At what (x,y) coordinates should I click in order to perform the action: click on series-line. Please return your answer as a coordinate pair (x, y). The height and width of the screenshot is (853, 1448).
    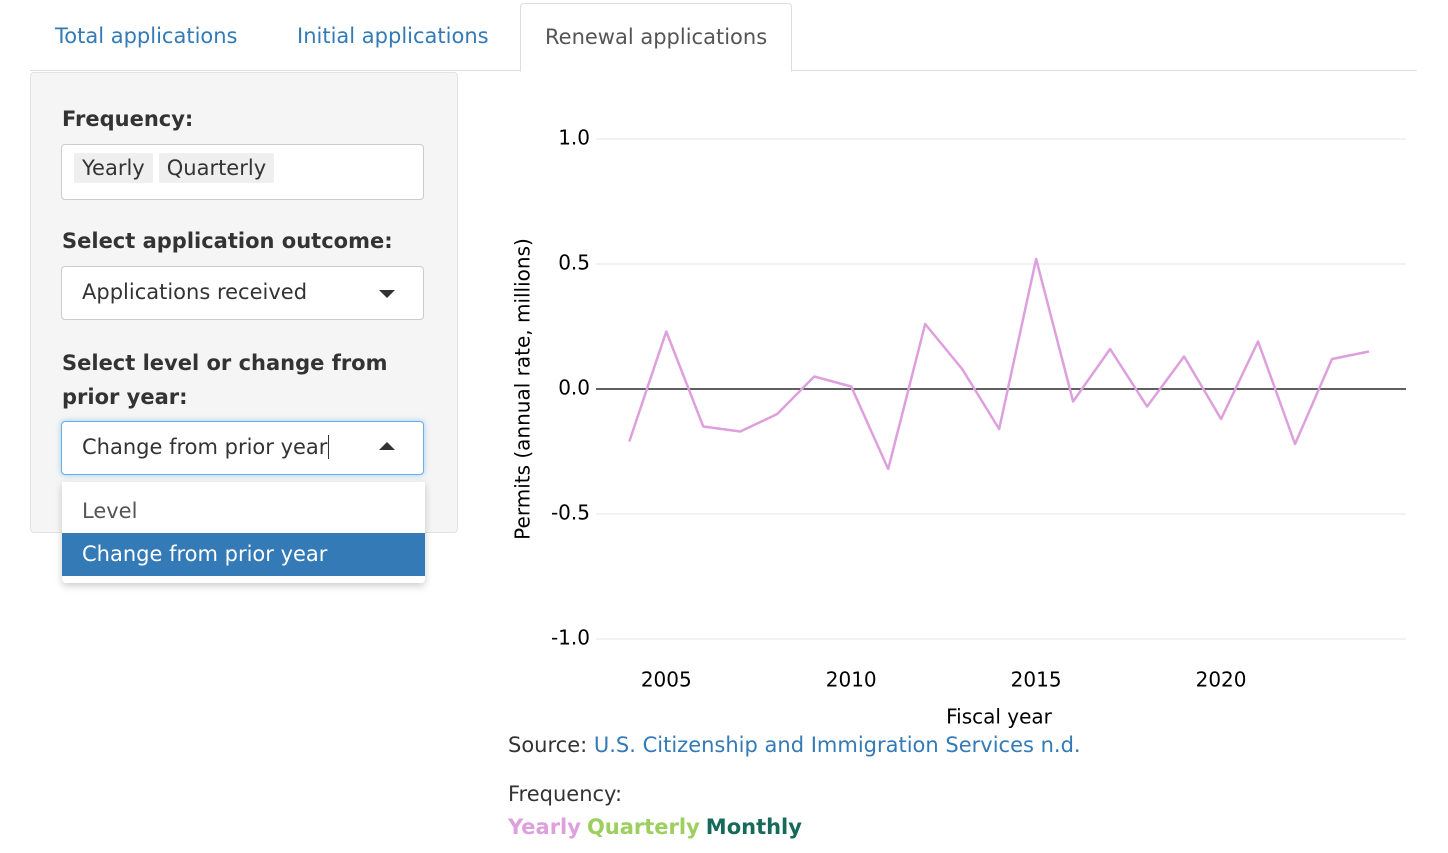
    Looking at the image, I should click on (999, 364).